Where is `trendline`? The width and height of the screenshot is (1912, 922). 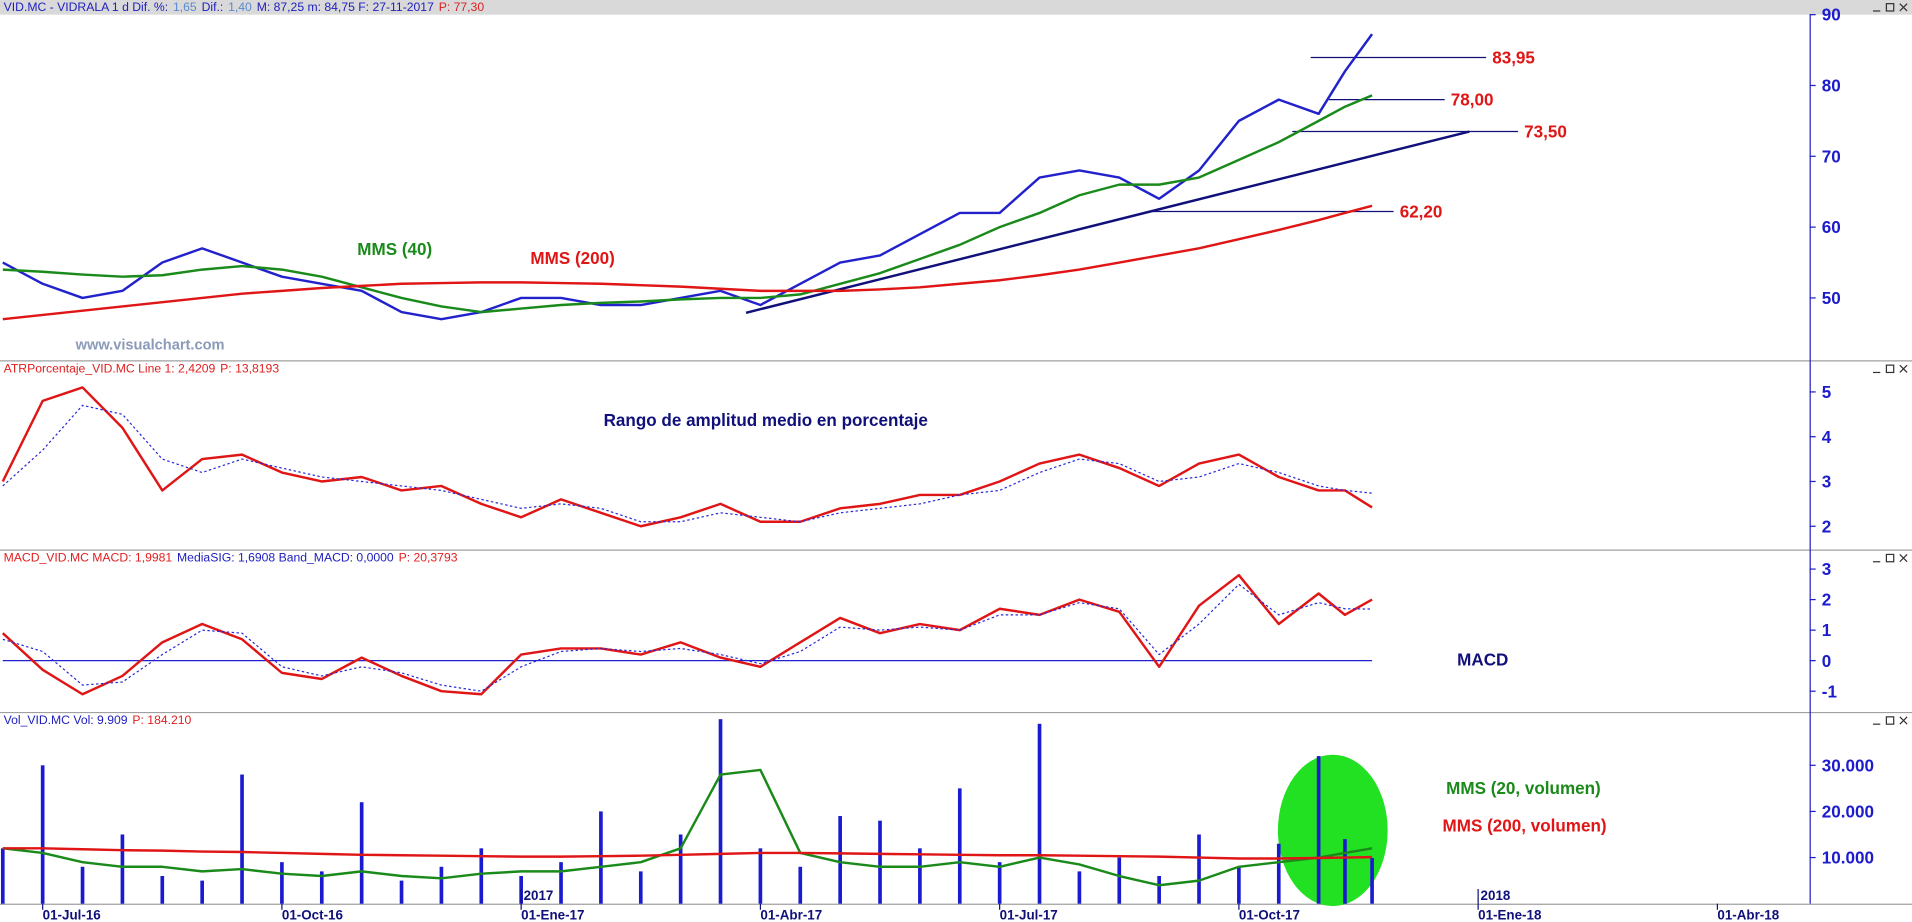 trendline is located at coordinates (1107, 222).